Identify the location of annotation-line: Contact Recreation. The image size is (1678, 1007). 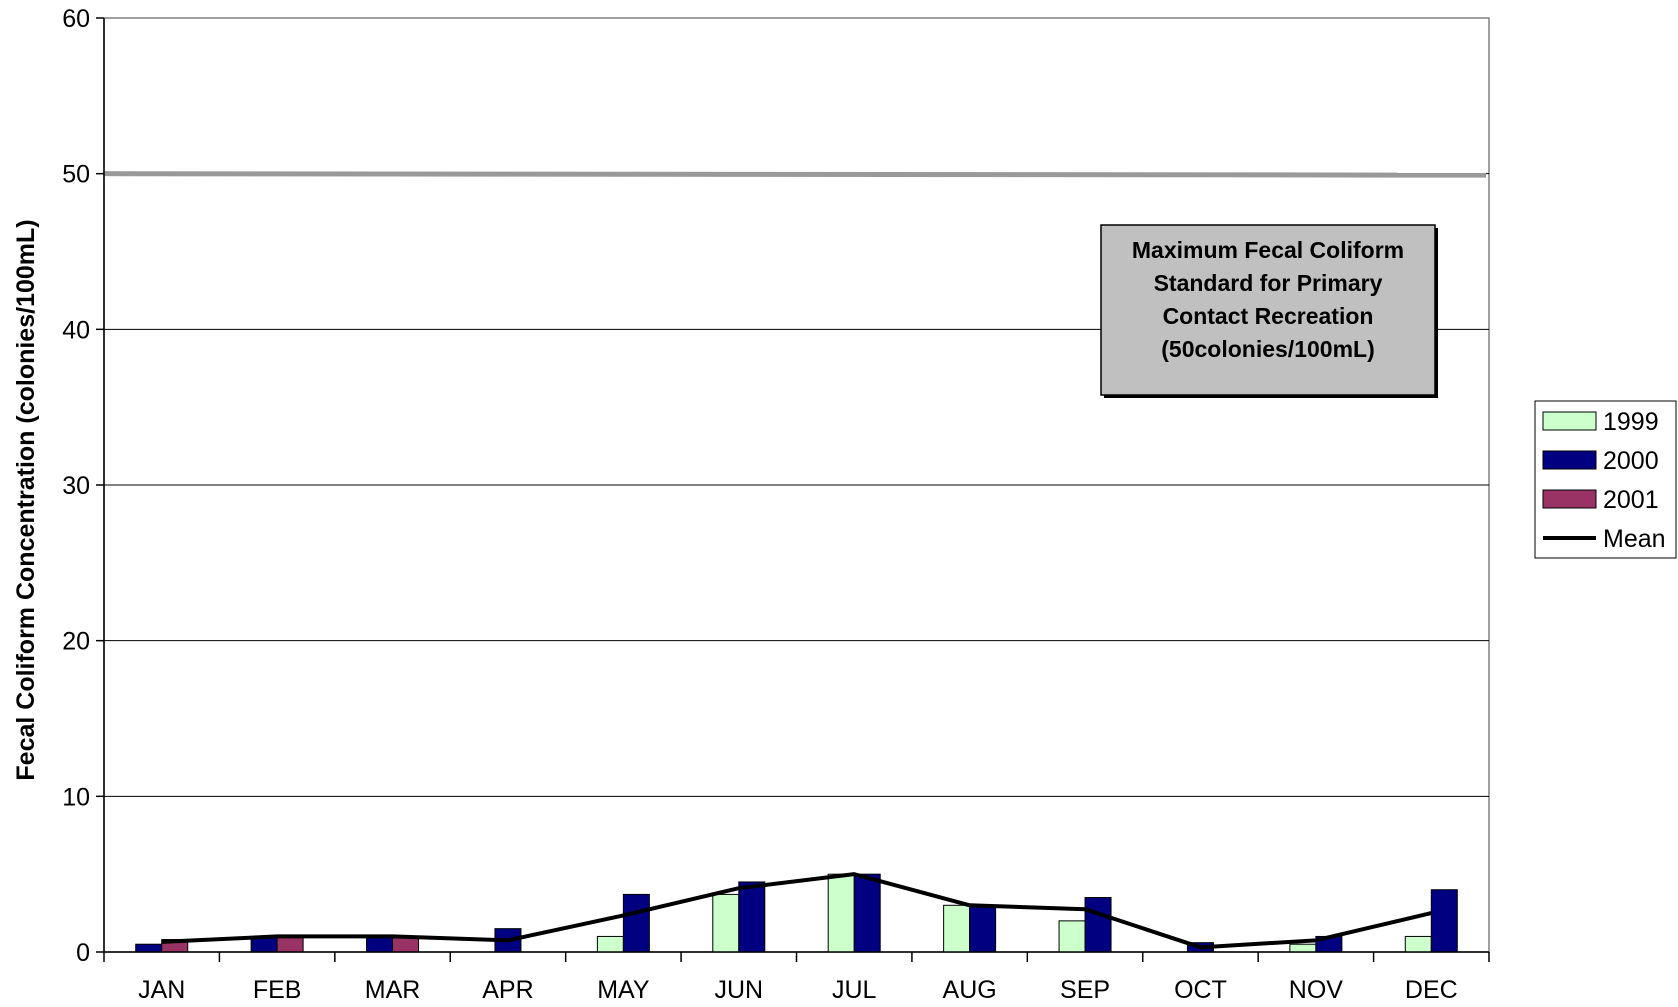
(1268, 316).